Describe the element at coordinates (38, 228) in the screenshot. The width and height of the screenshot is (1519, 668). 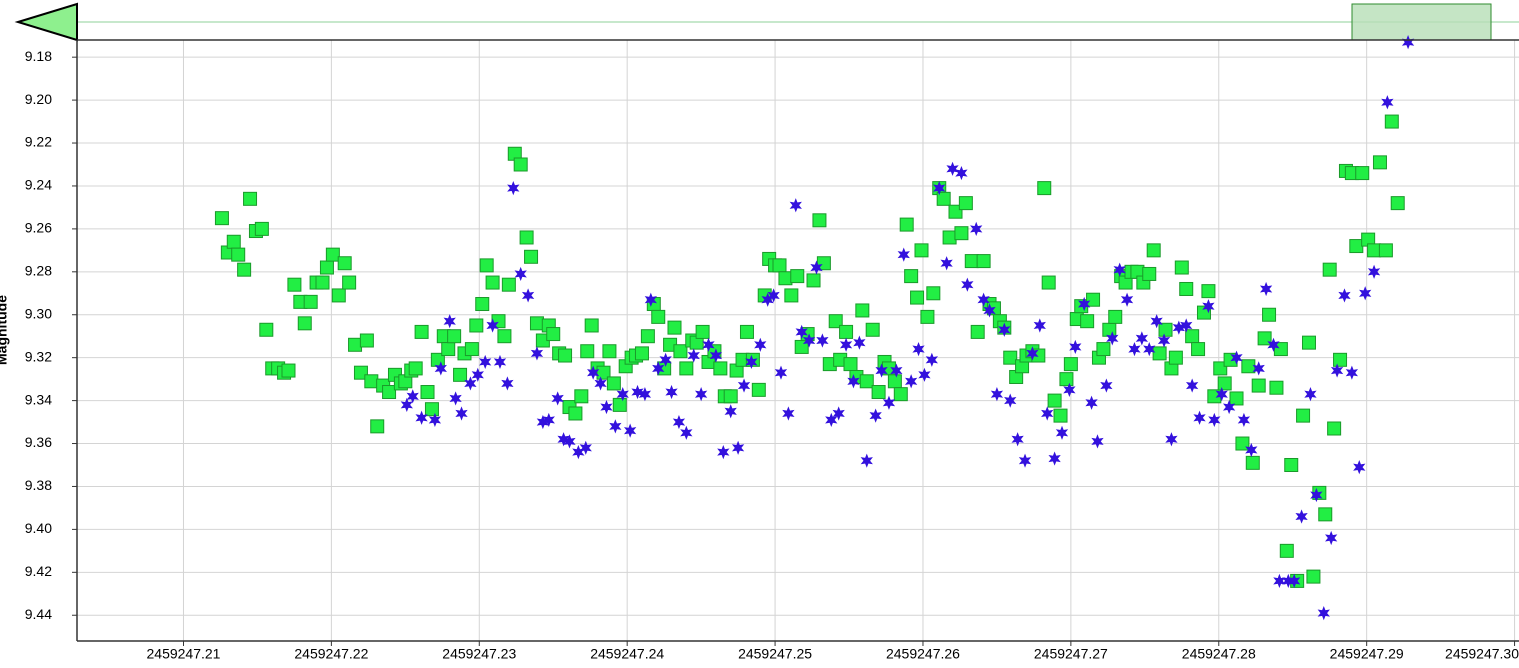
I see `y-tick-label: 9.26` at that location.